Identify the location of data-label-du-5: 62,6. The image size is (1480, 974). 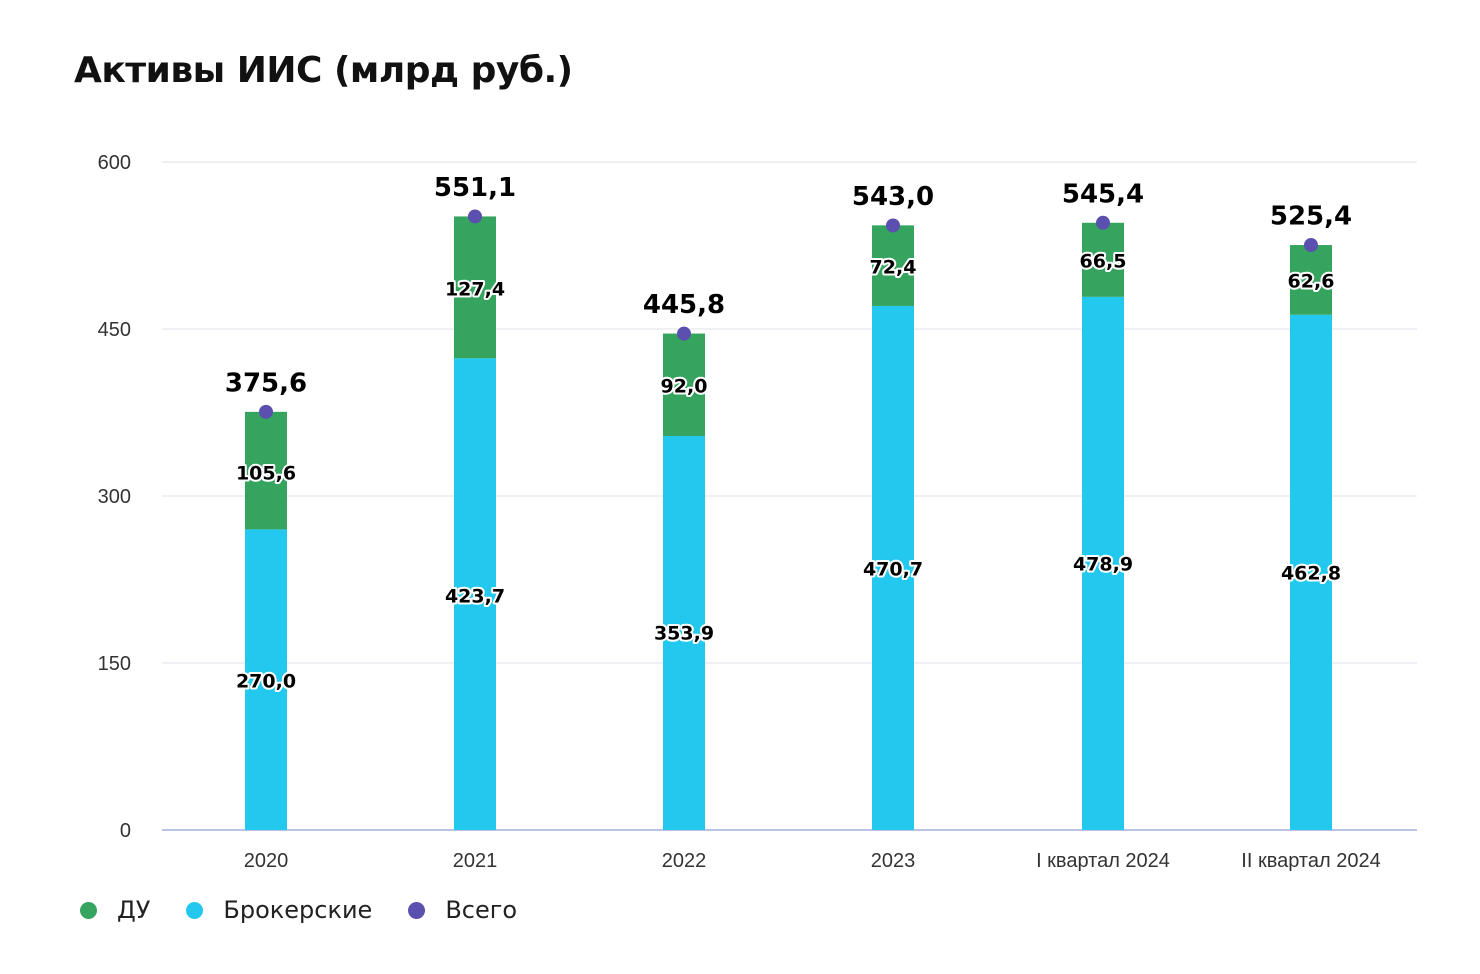
(1311, 282).